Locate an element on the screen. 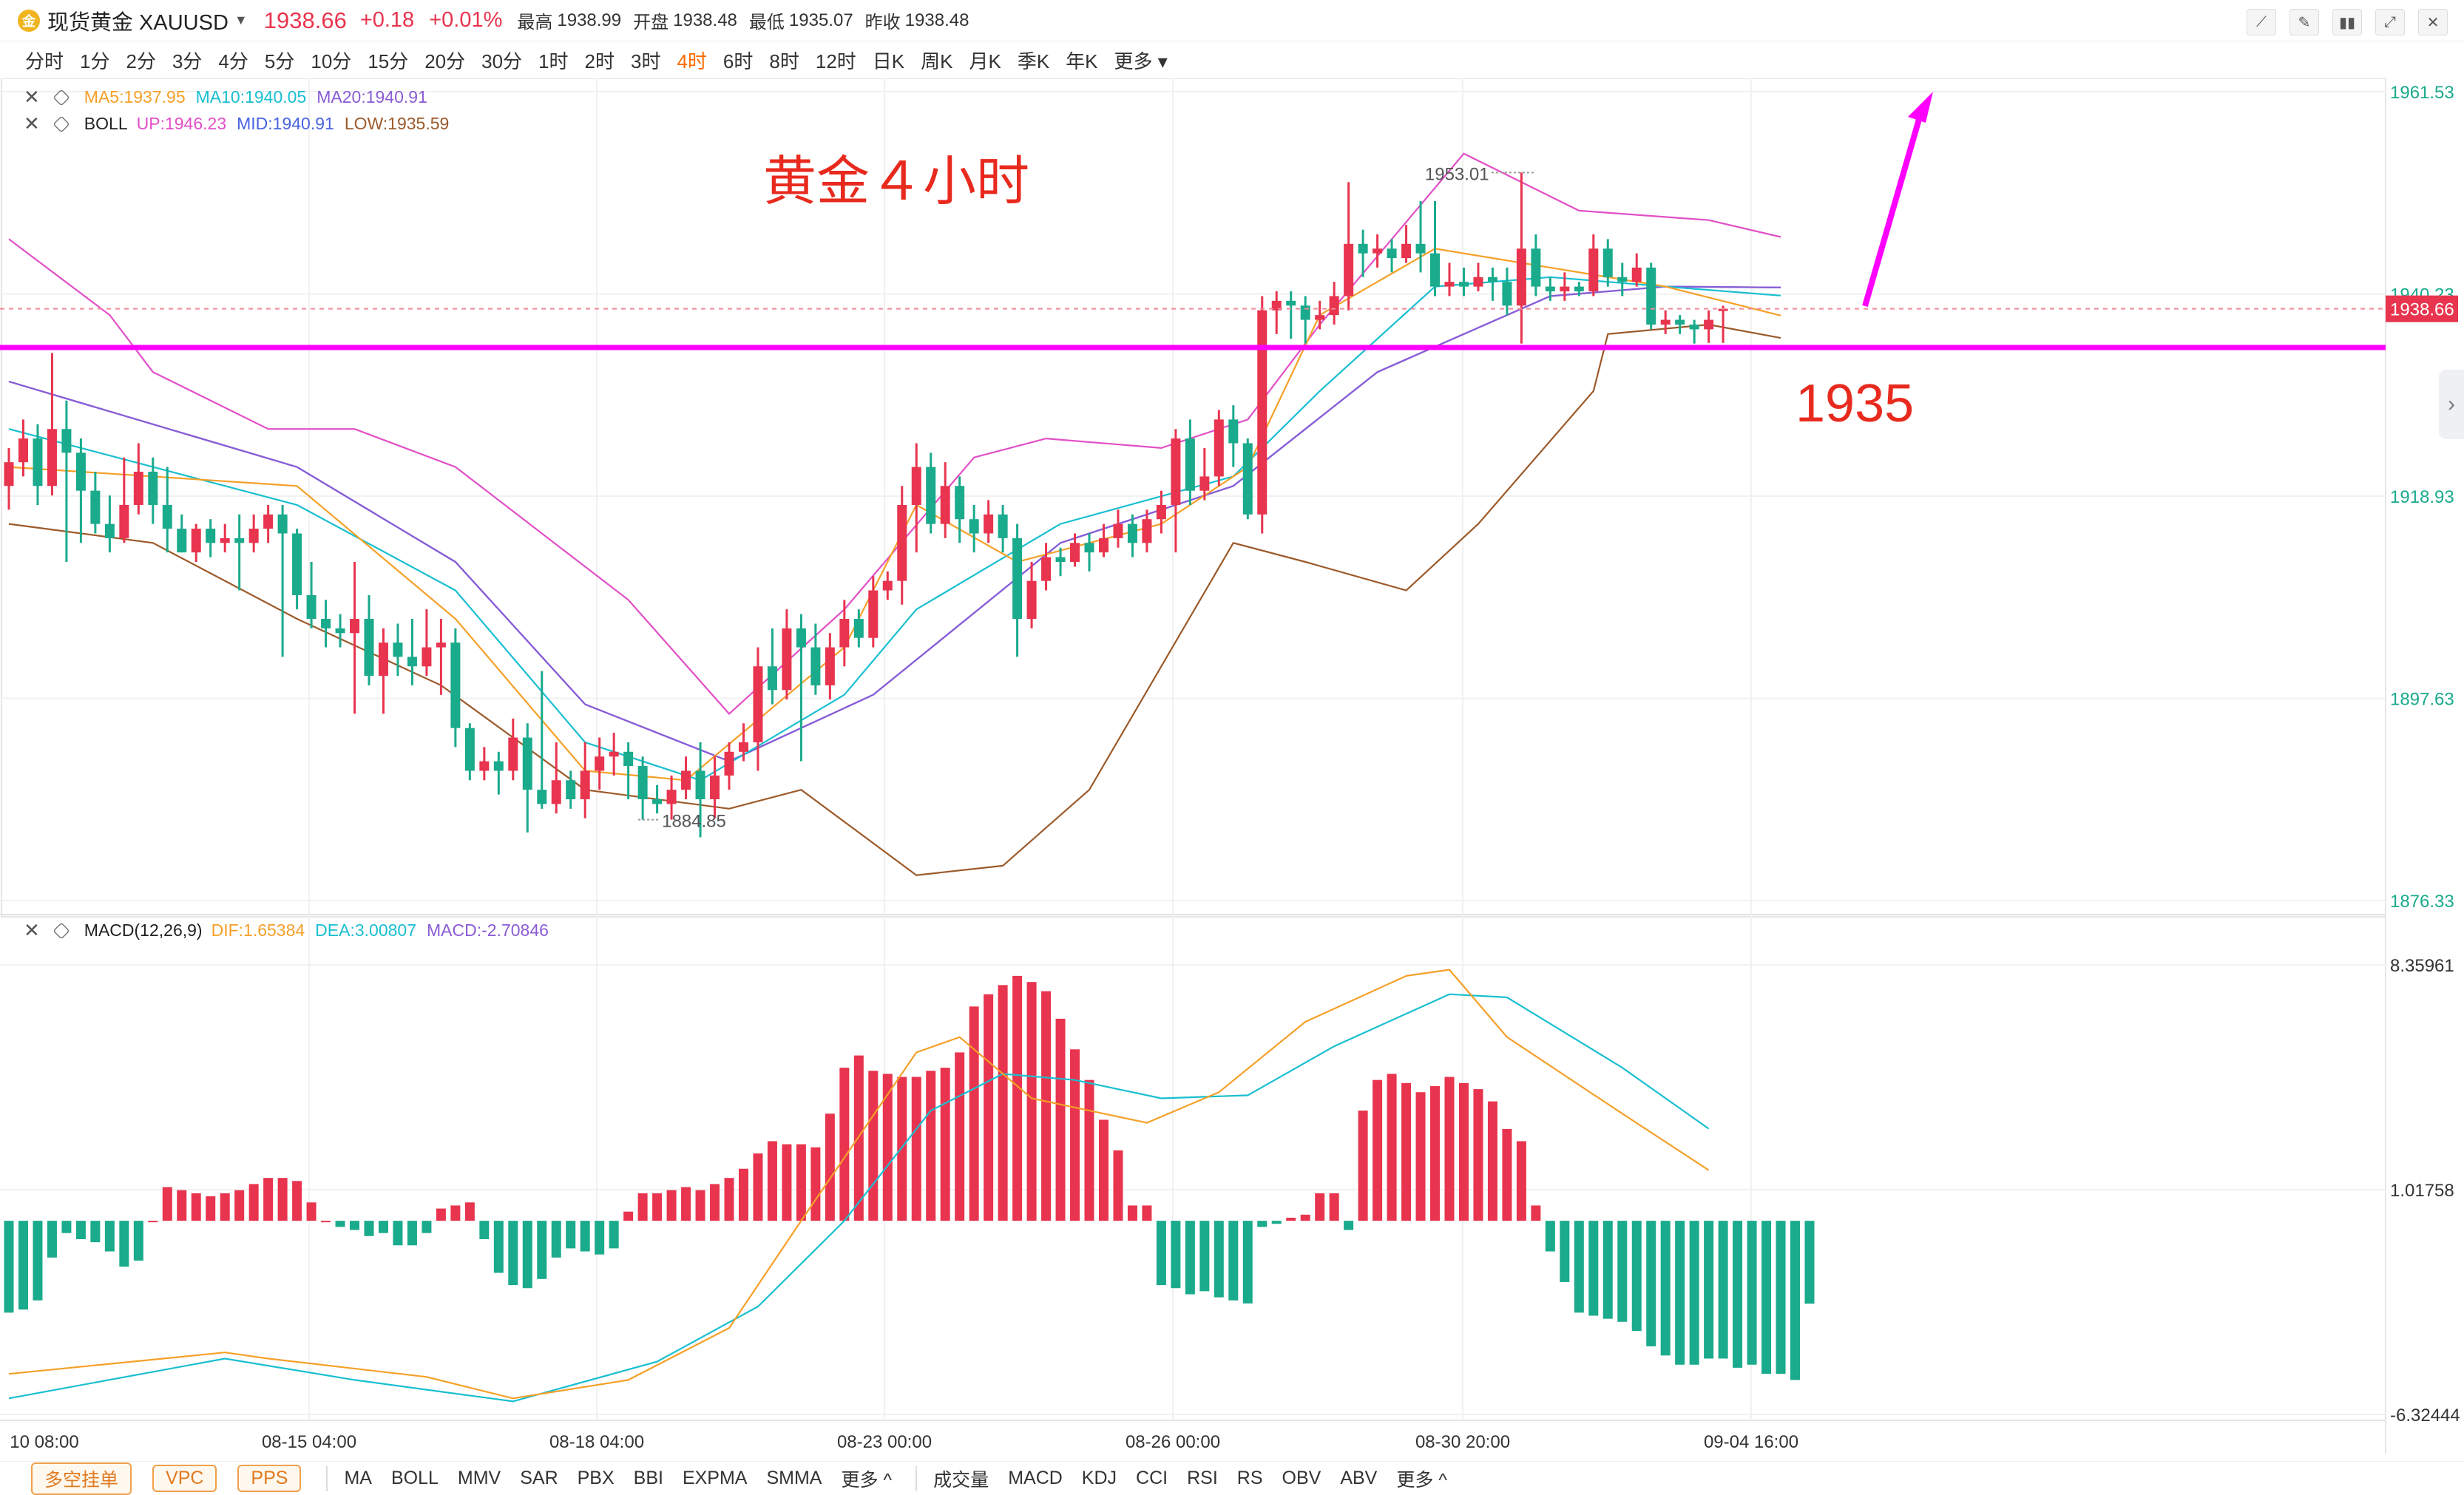 Image resolution: width=2464 pixels, height=1495 pixels. period-tab: 日K is located at coordinates (889, 61).